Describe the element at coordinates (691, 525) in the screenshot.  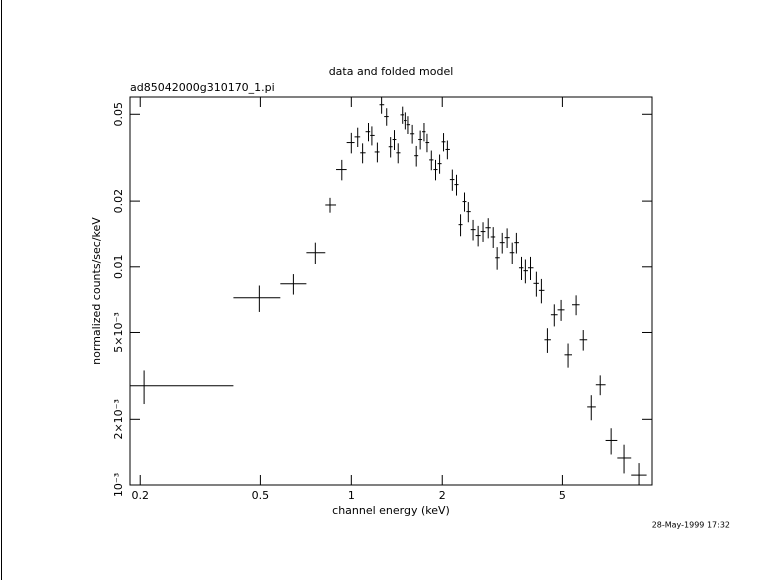
I see `footer-timestamp: 28-May-1999 17:32` at that location.